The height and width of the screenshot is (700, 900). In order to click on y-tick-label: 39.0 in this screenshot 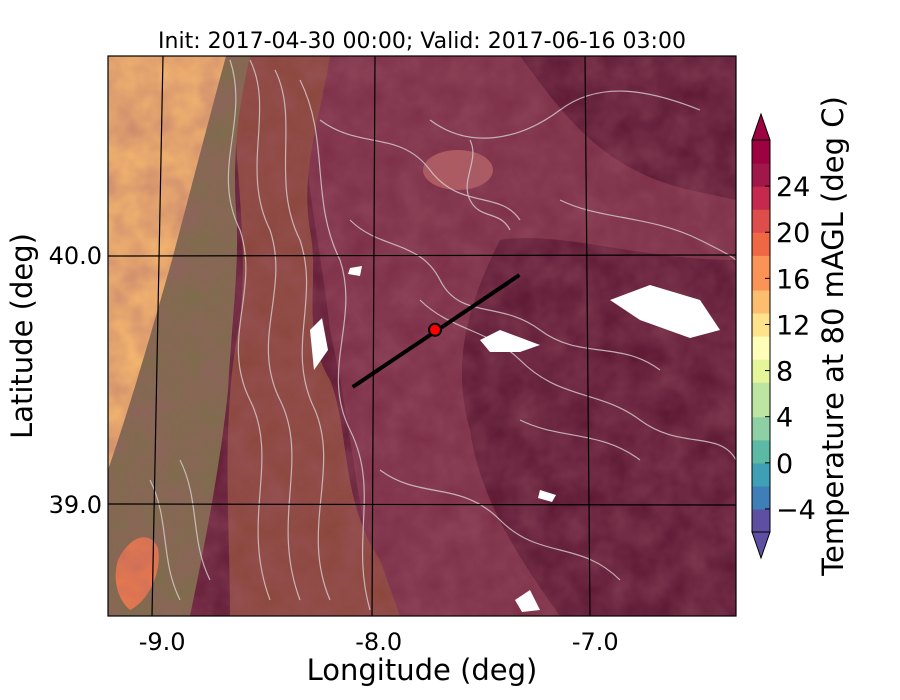, I will do `click(75, 505)`.